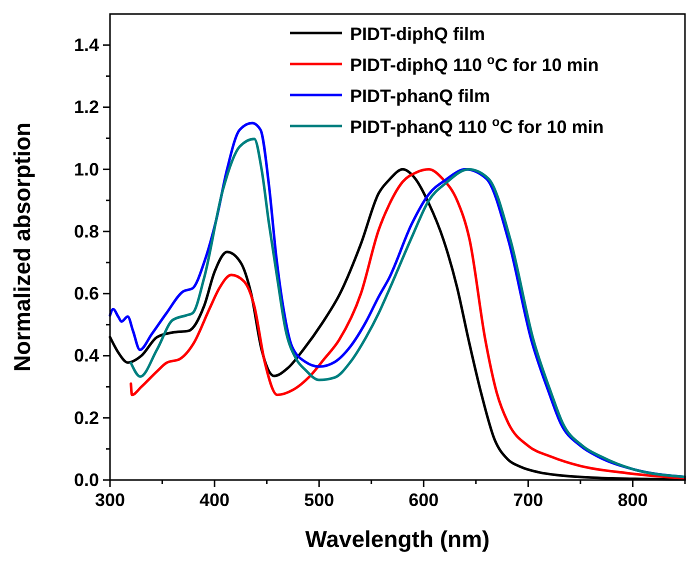  I want to click on y-tick-label: 1.2, so click(86, 107).